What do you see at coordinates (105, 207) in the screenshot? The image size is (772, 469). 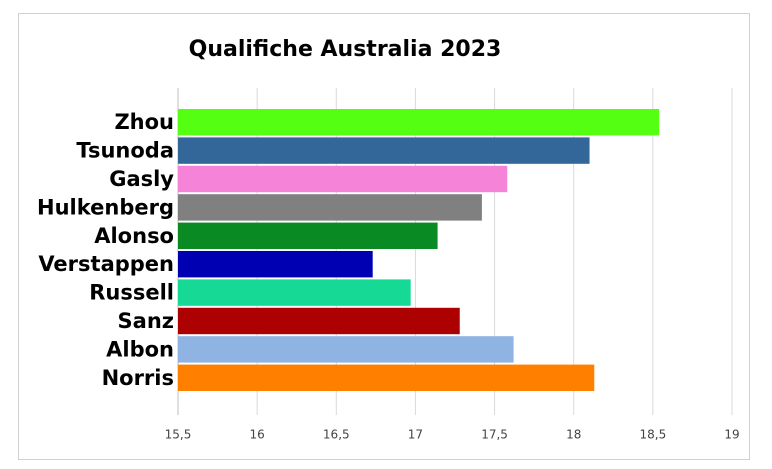 I see `y-tick-label: Hulkenberg` at bounding box center [105, 207].